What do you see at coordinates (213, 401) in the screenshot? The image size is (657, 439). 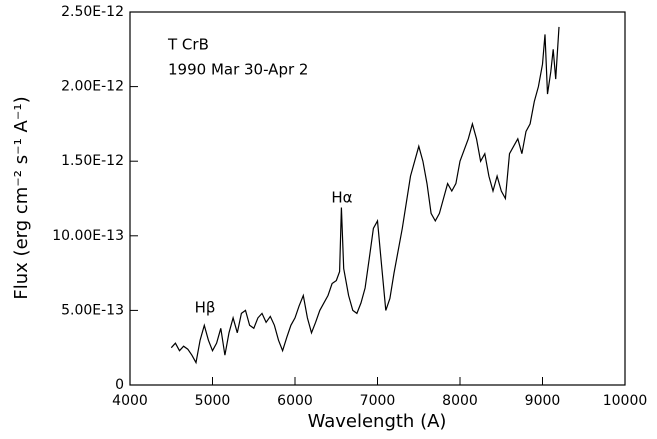 I see `x-tick-label: 5000` at bounding box center [213, 401].